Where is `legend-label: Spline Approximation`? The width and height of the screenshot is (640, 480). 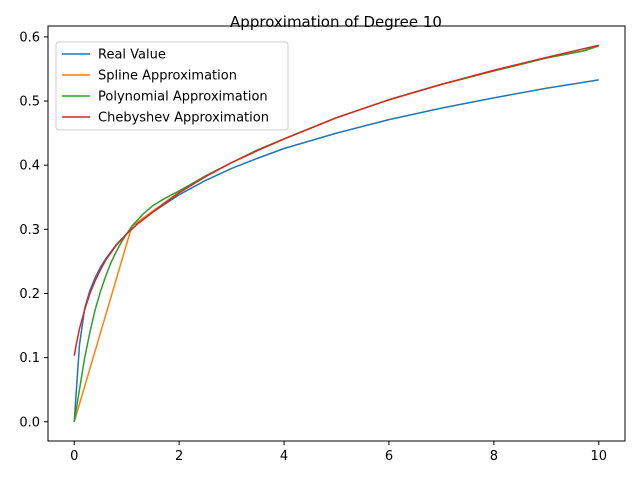
legend-label: Spline Approximation is located at coordinates (167, 76).